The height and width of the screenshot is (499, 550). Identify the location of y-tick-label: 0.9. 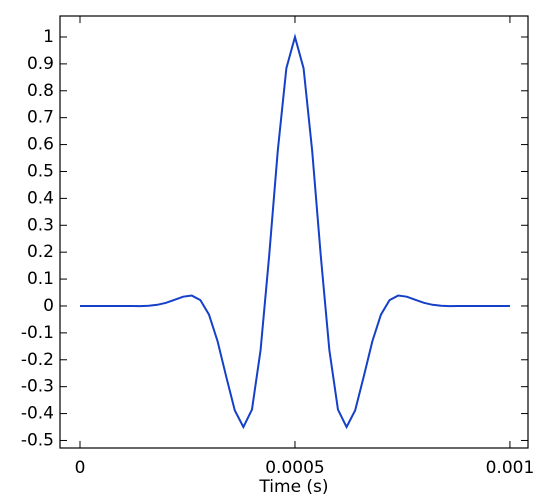
(40, 64).